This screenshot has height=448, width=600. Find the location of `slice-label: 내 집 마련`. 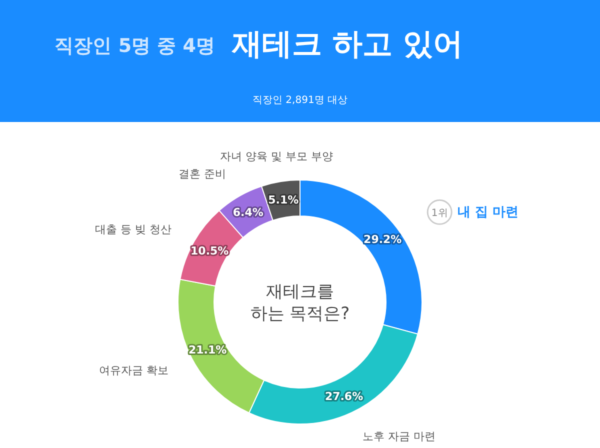

slice-label: 내 집 마련 is located at coordinates (488, 212).